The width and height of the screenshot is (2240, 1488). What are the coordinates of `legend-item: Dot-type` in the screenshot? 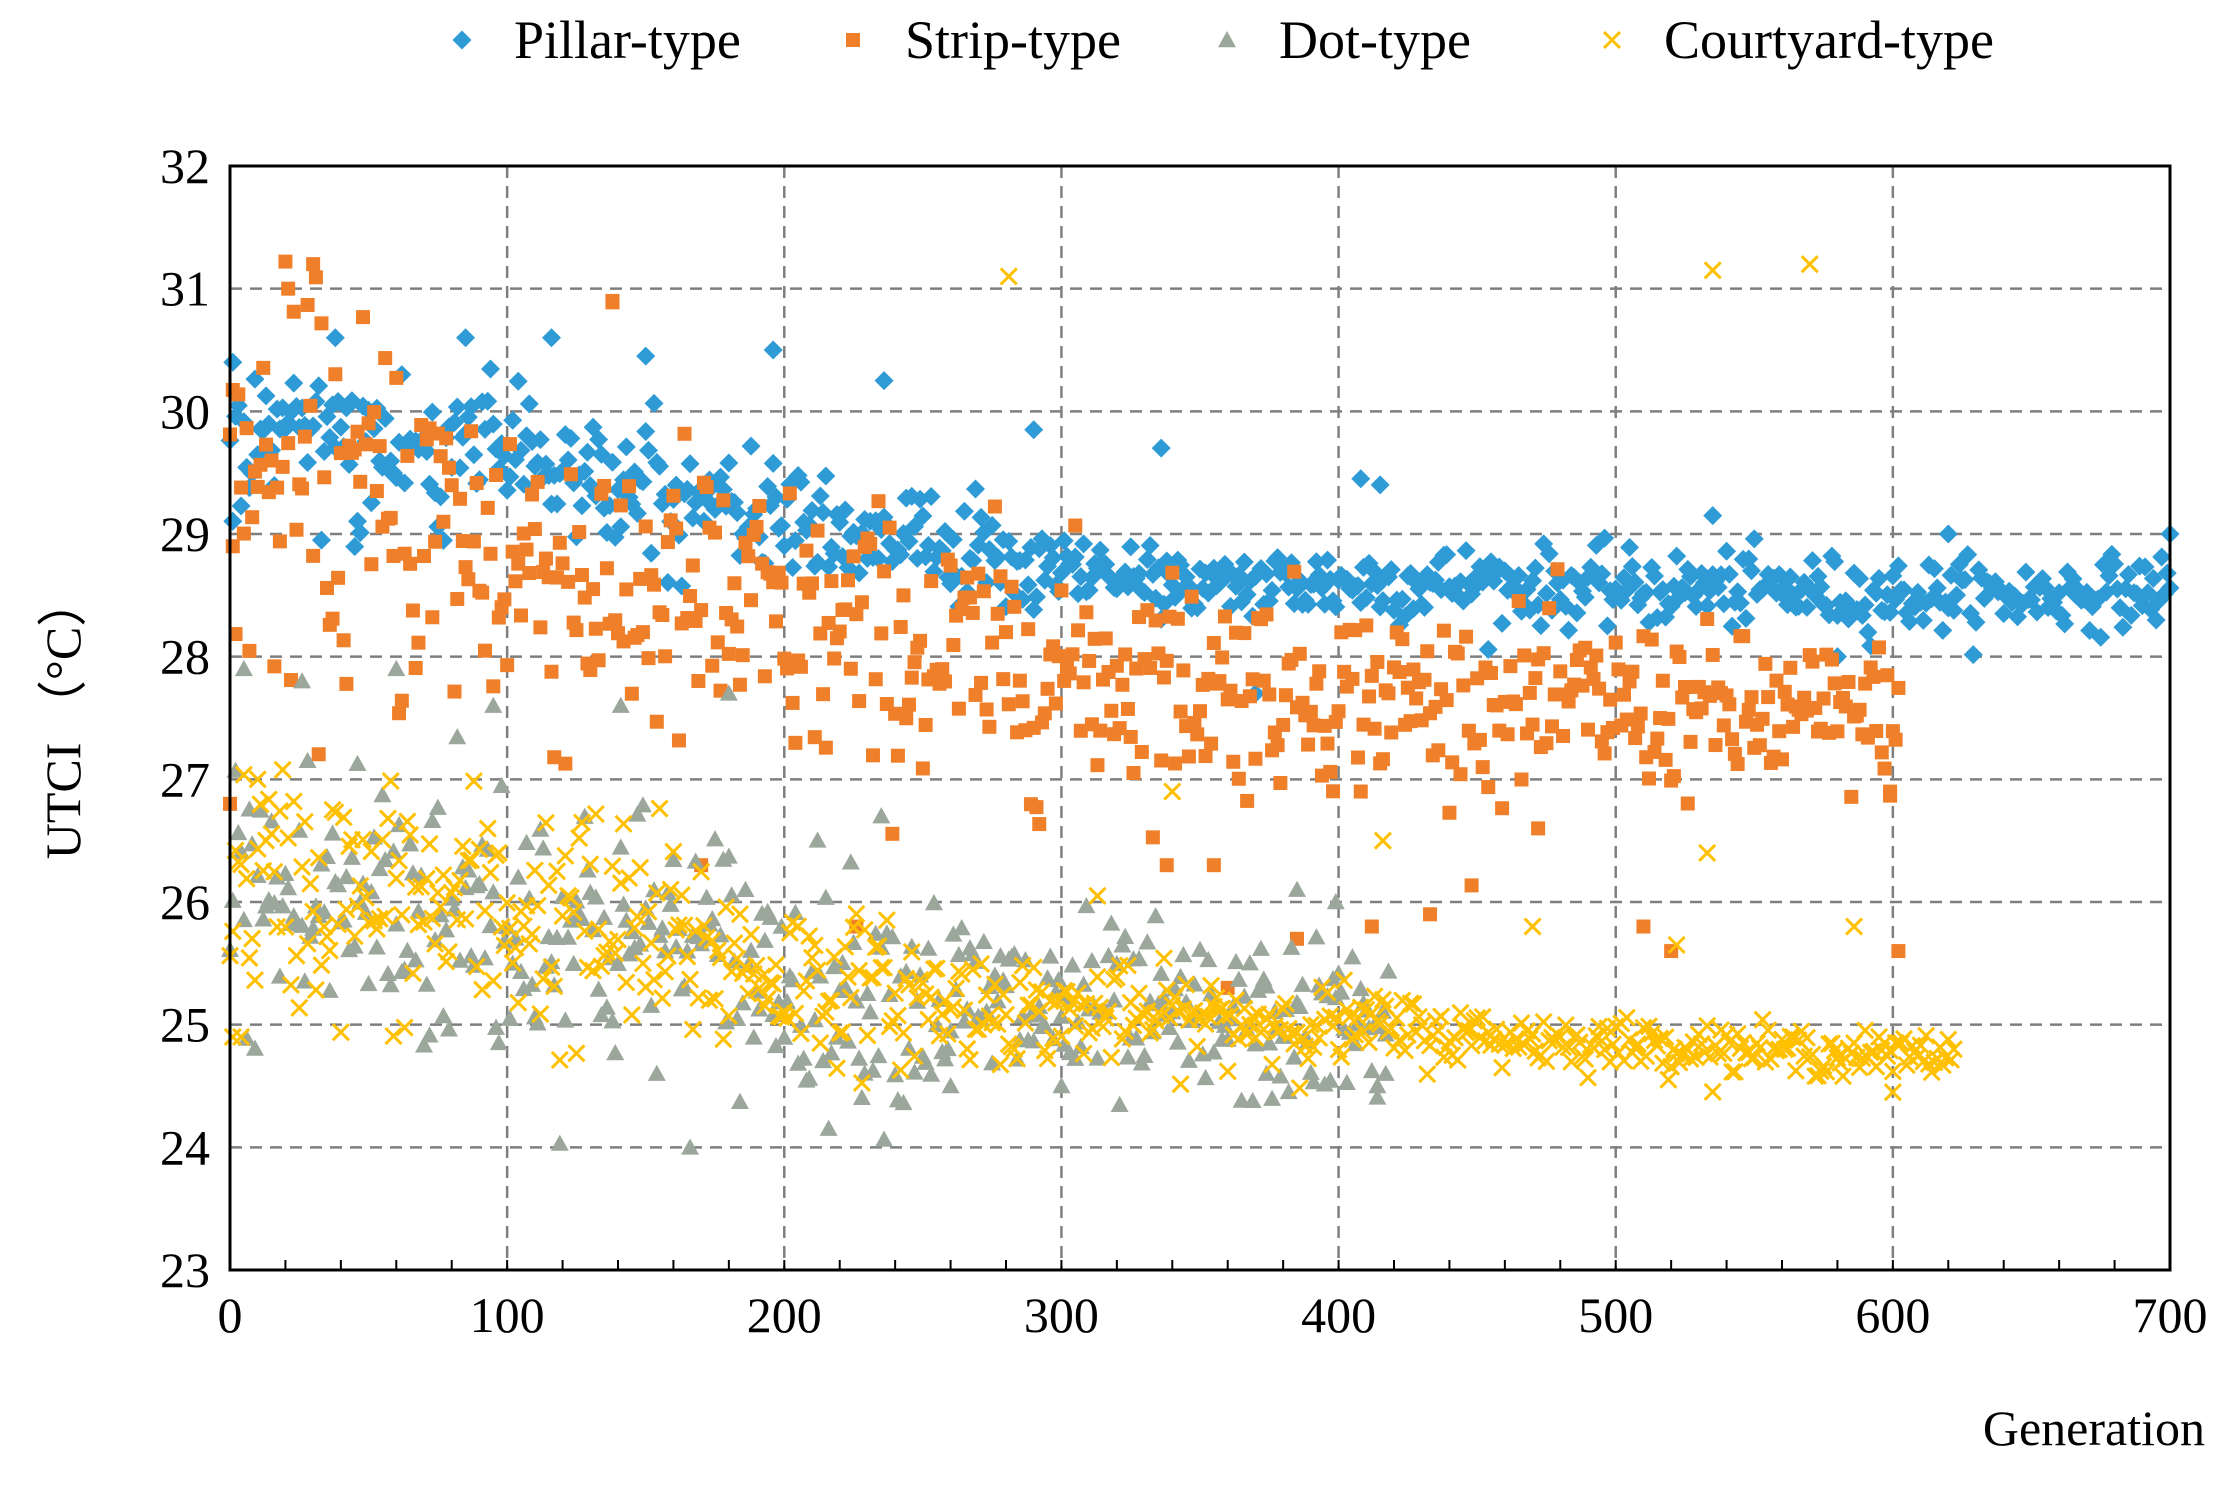 It's located at (1344, 40).